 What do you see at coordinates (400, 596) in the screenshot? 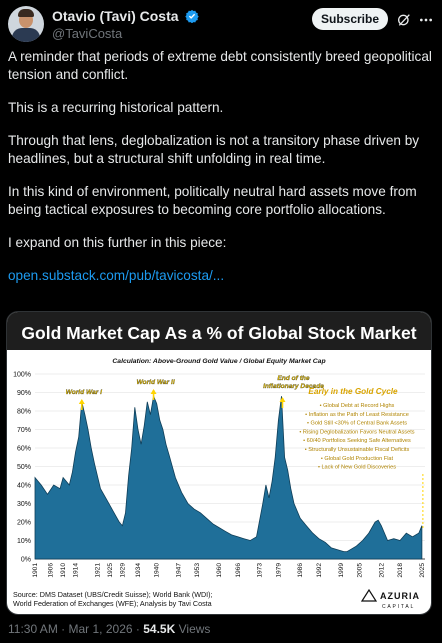
I see `logo-text: AZURIA` at bounding box center [400, 596].